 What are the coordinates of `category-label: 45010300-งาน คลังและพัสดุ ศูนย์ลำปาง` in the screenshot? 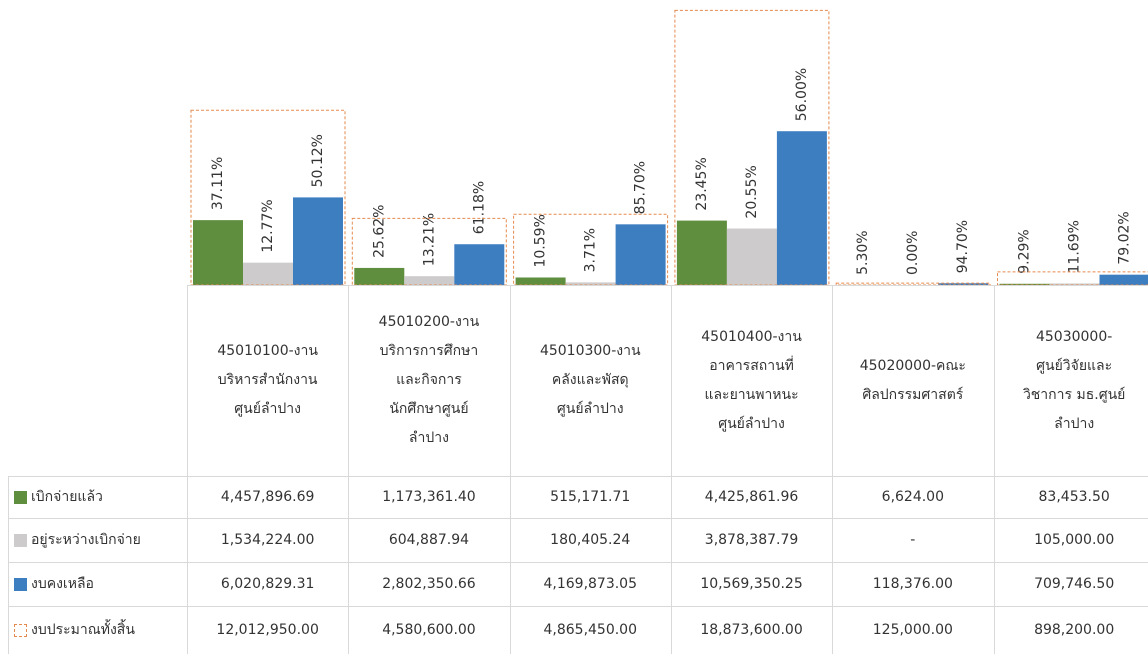 It's located at (590, 380).